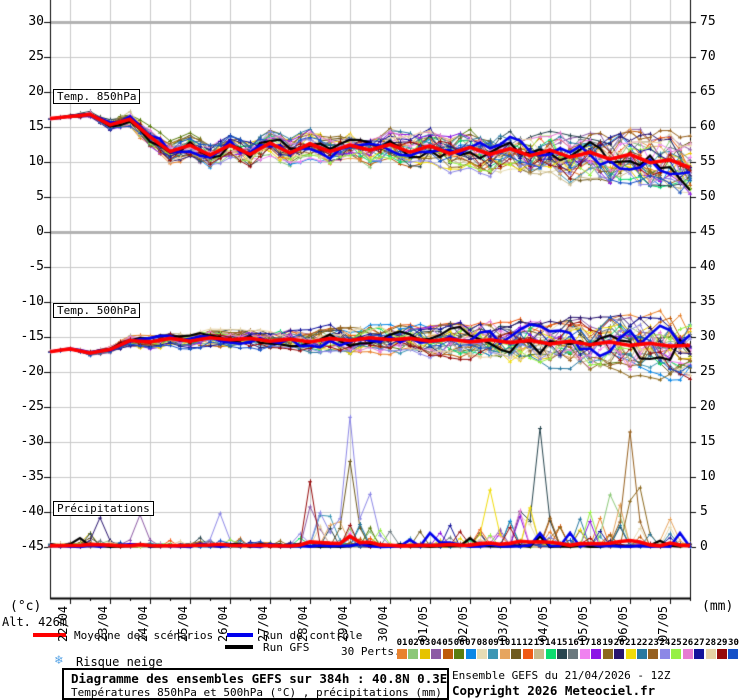  I want to click on y-axis-tick-right: 70, so click(708, 56).